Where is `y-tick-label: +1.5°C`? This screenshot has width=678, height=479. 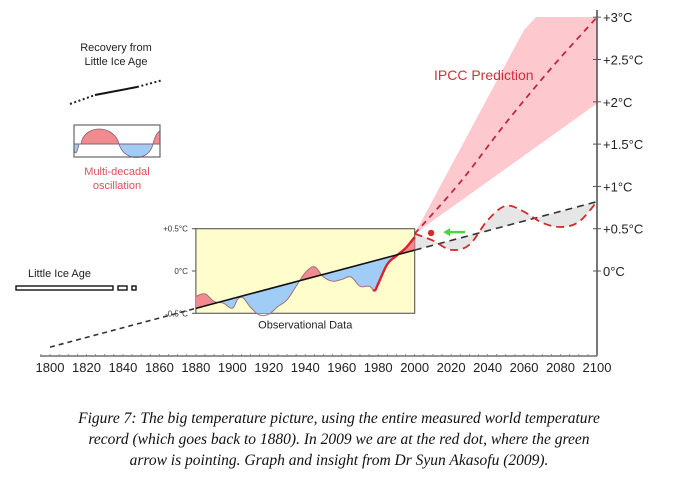 y-tick-label: +1.5°C is located at coordinates (623, 144).